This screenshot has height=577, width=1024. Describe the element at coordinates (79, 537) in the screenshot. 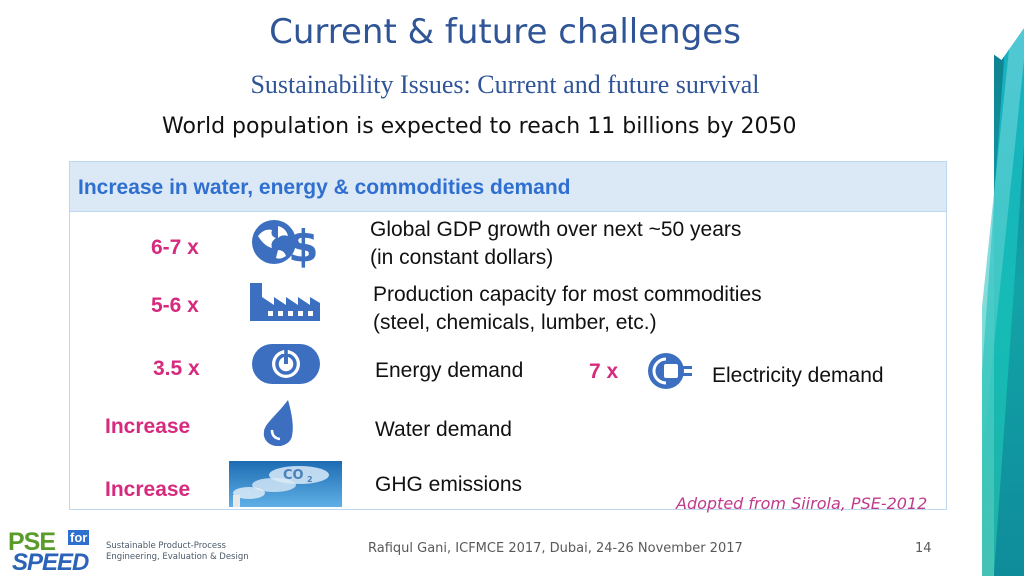

I see `logo-for-text: for` at that location.